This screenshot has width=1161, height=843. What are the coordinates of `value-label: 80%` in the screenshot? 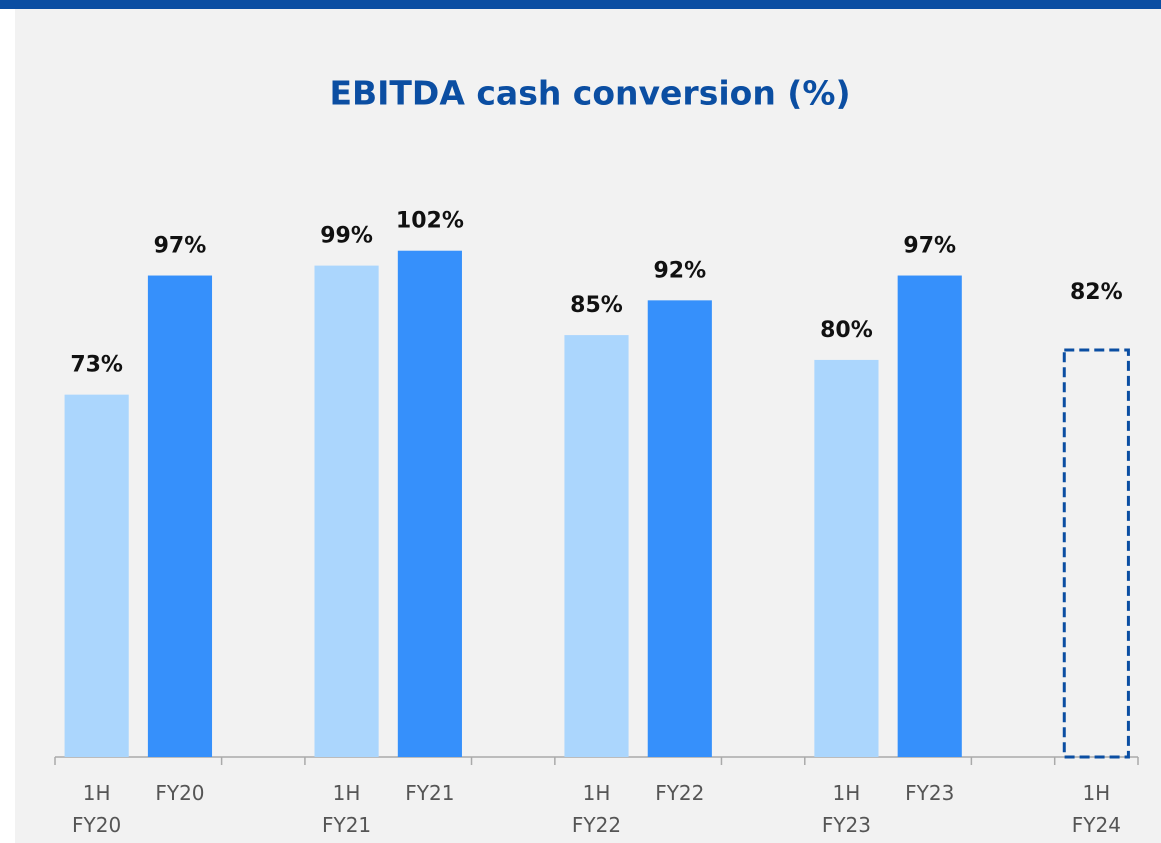 It's located at (846, 330).